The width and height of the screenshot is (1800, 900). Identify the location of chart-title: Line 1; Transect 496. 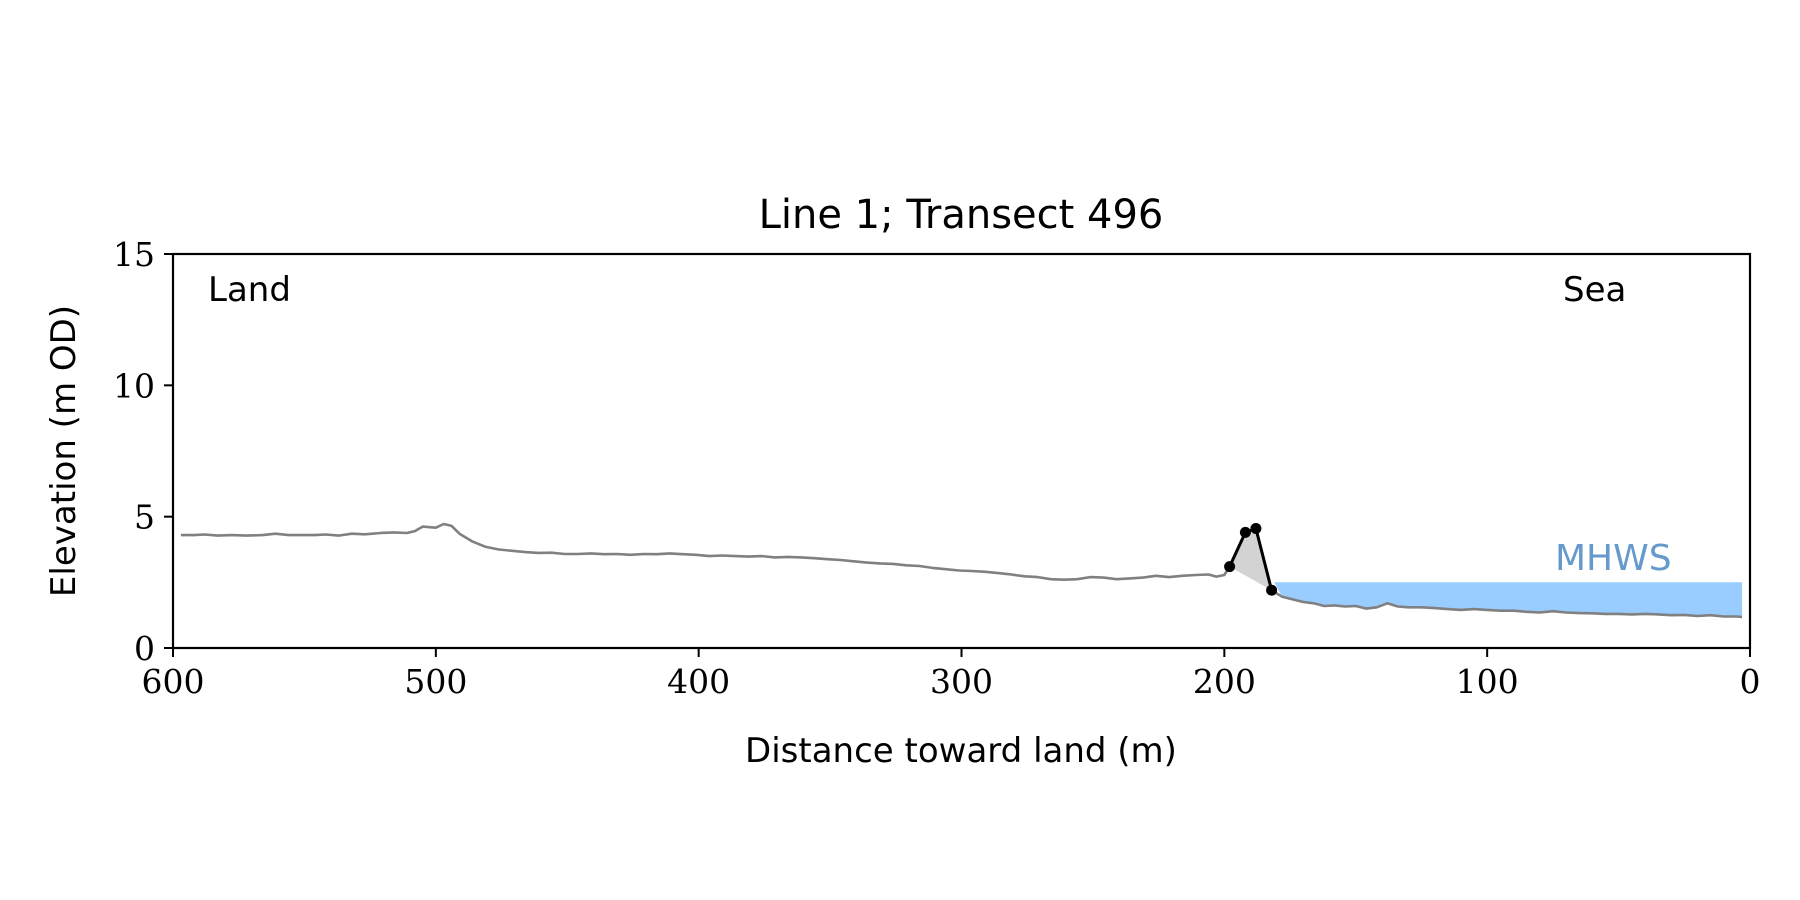
(961, 215).